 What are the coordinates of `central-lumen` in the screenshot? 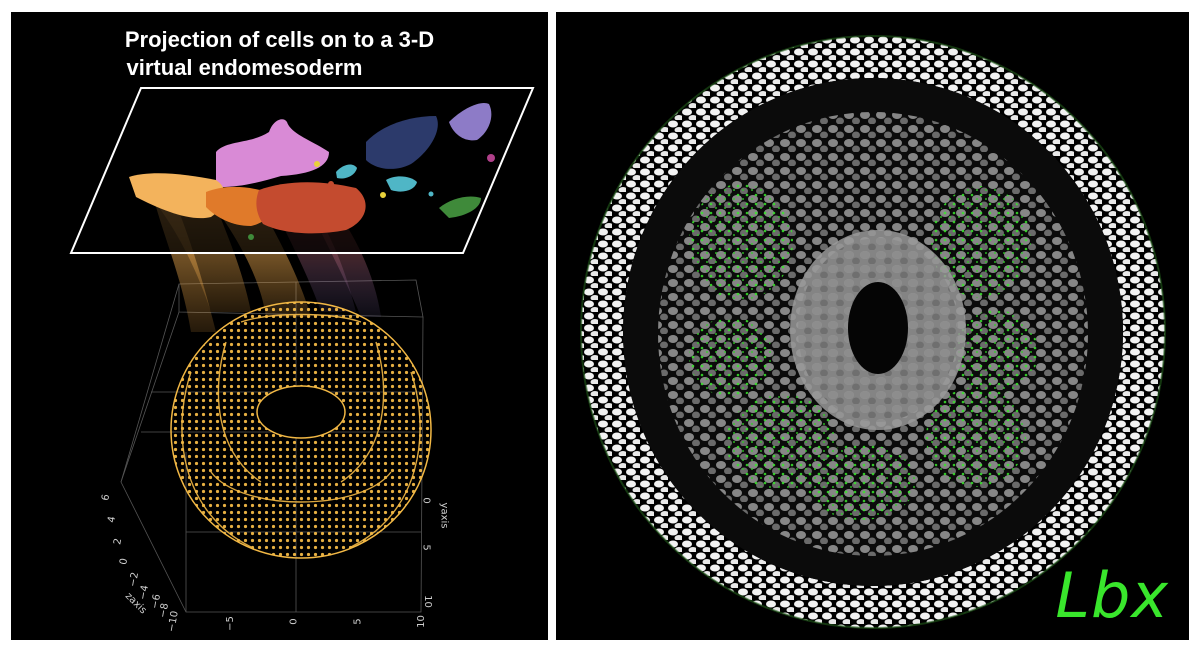 It's located at (878, 328).